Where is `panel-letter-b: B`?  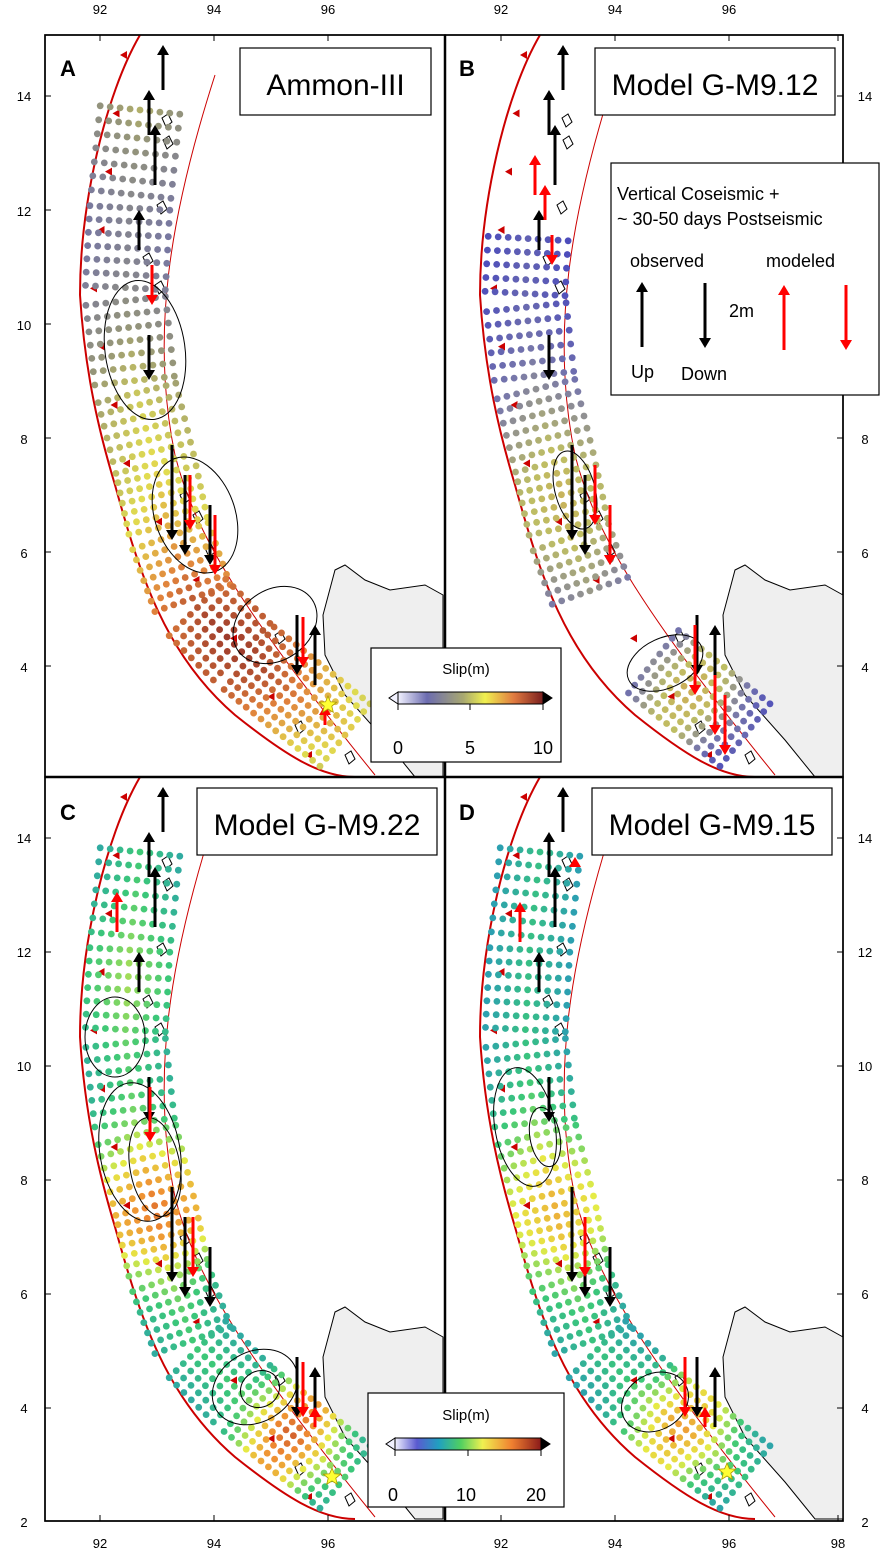 panel-letter-b: B is located at coordinates (467, 68).